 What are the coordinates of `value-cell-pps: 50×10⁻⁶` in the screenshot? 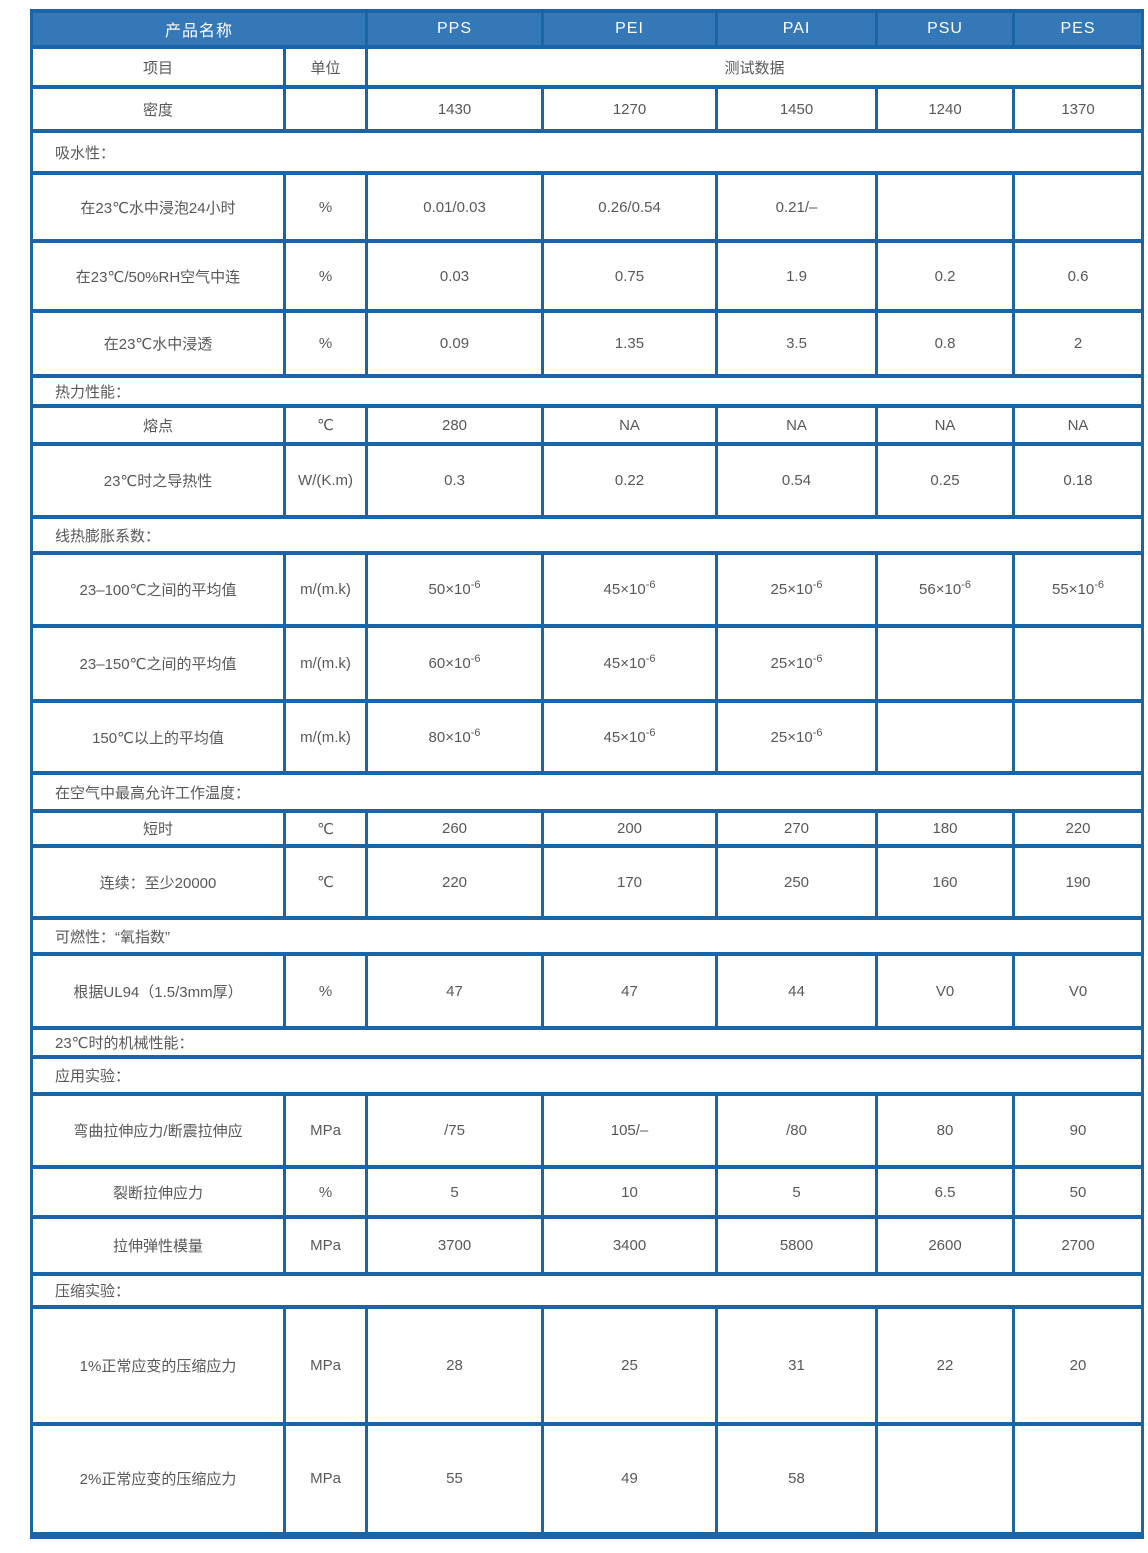 It's located at (455, 589).